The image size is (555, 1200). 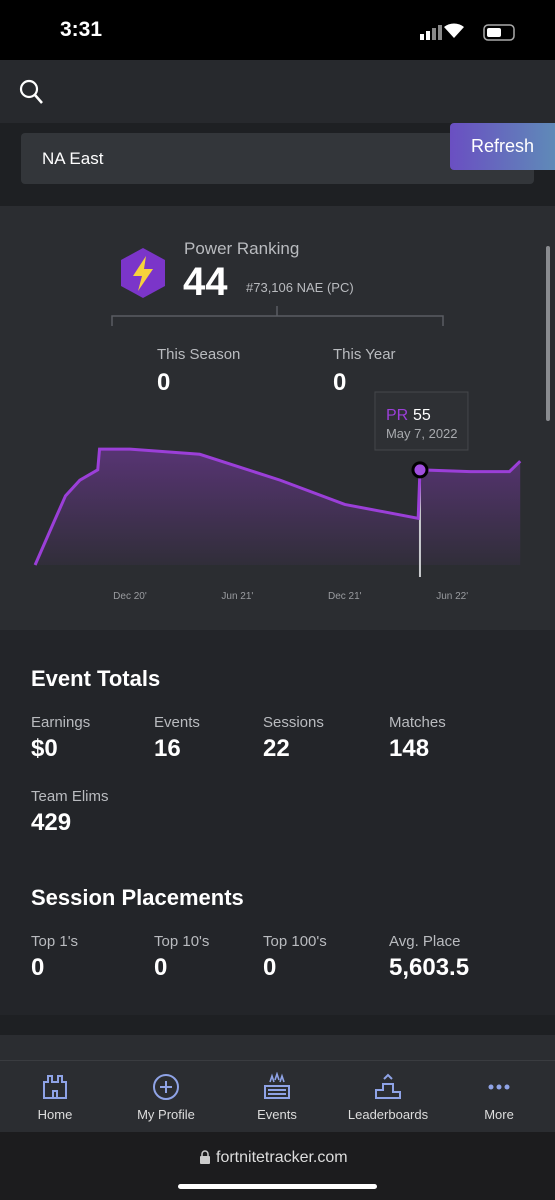 What do you see at coordinates (73, 158) in the screenshot?
I see `region-value: NA East` at bounding box center [73, 158].